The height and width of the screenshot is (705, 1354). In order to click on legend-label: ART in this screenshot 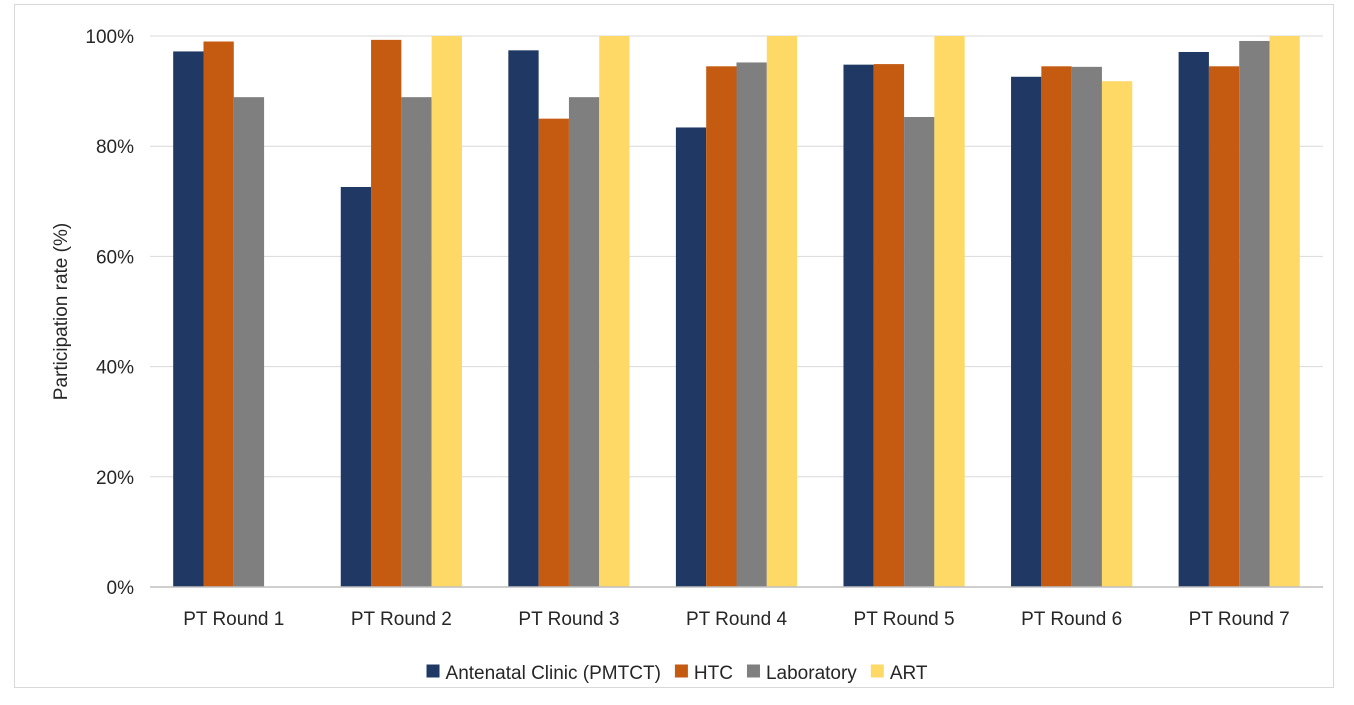, I will do `click(909, 673)`.